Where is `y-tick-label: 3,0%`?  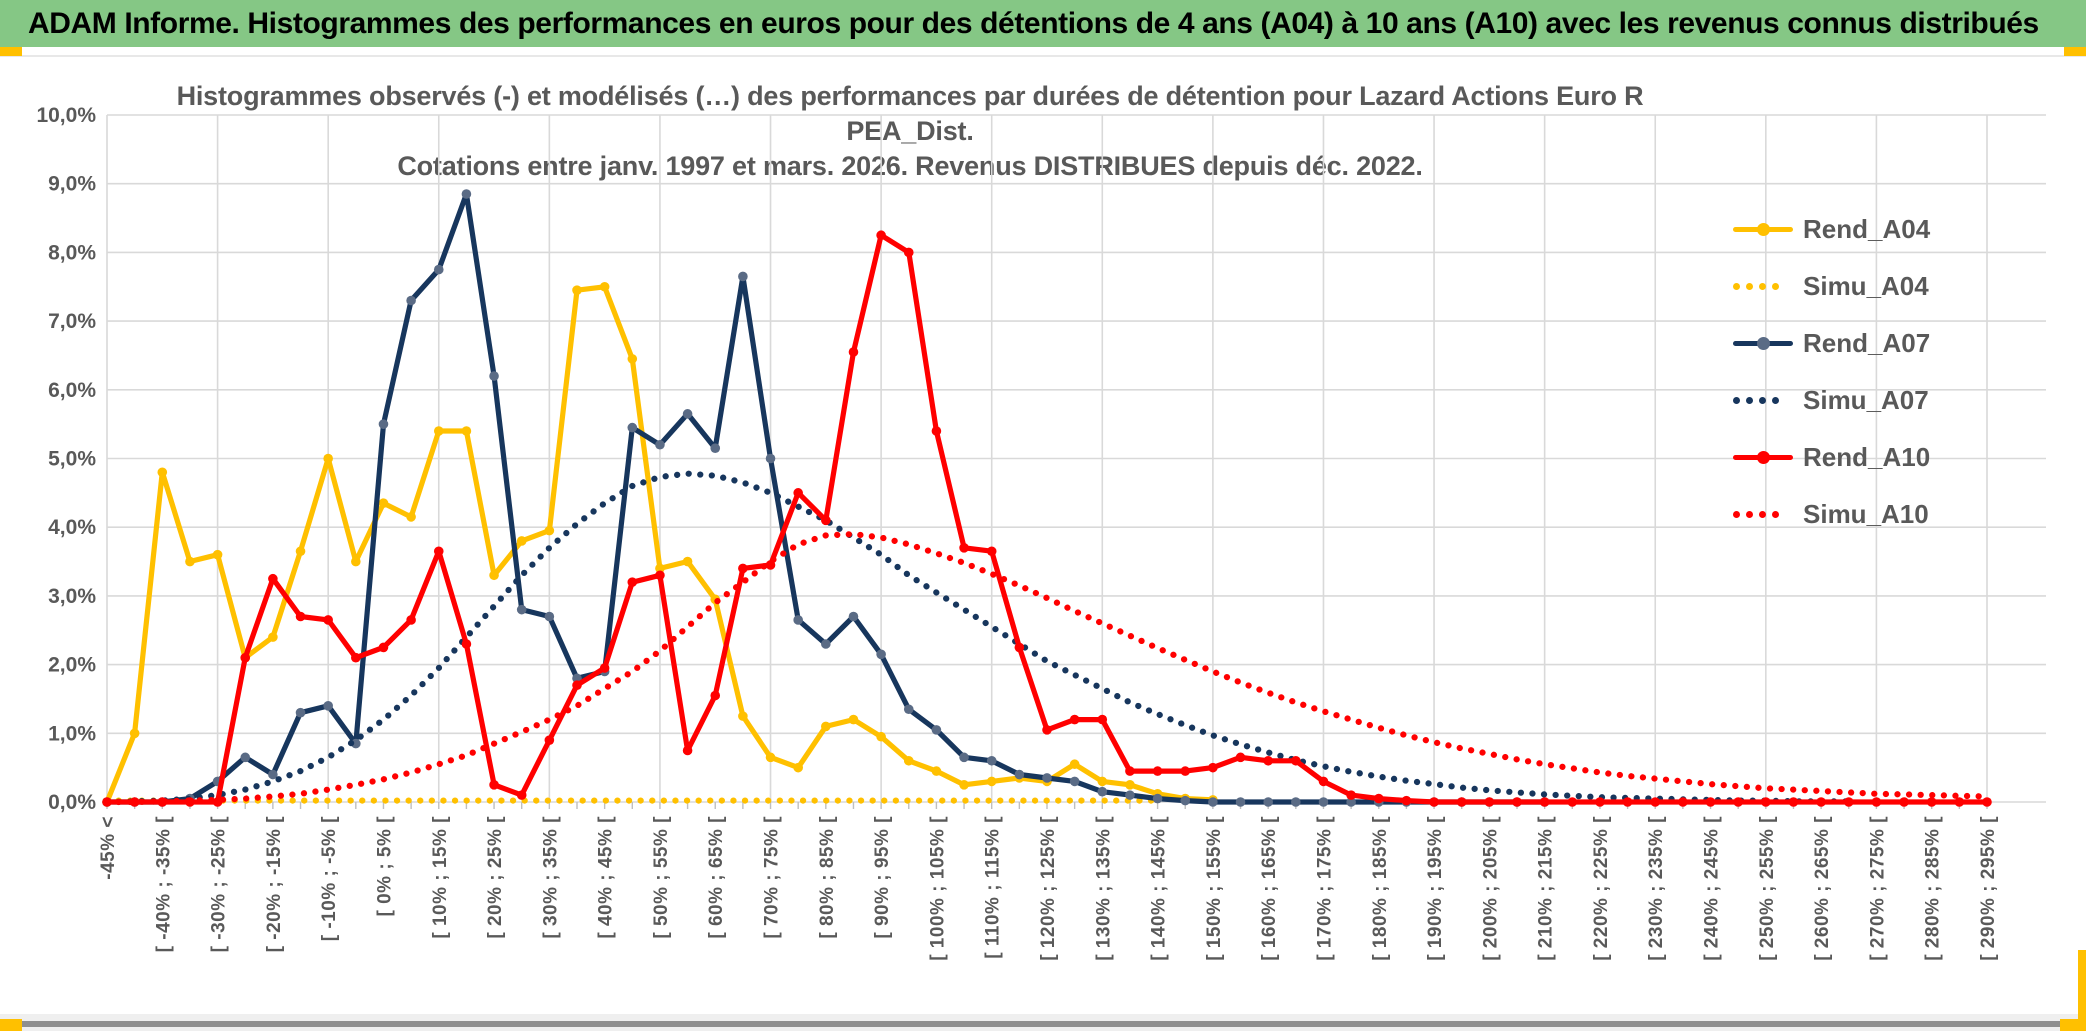 y-tick-label: 3,0% is located at coordinates (72, 596).